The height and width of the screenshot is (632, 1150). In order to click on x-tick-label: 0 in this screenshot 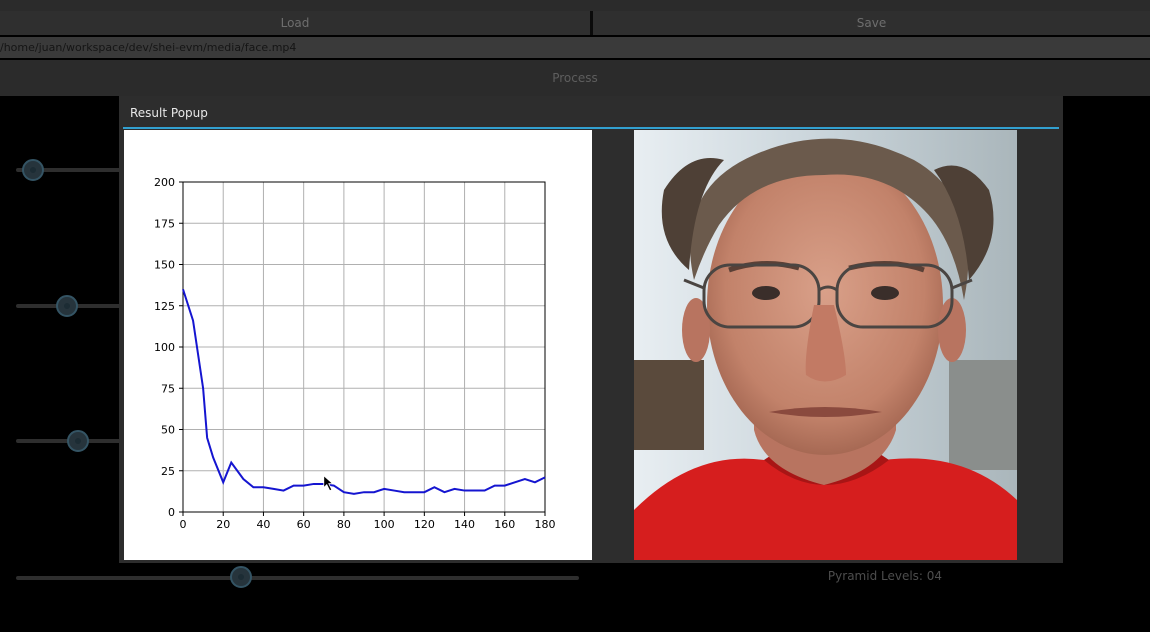, I will do `click(183, 524)`.